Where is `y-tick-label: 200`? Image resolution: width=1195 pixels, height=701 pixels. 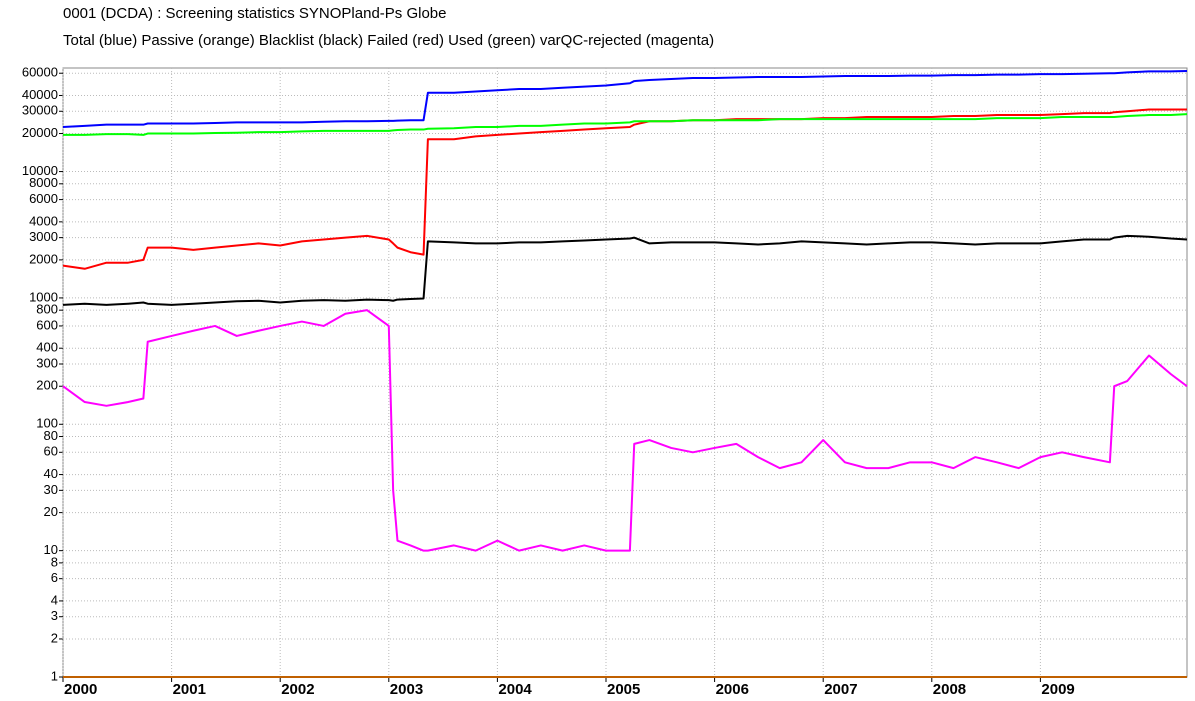
y-tick-label: 200 is located at coordinates (47, 385).